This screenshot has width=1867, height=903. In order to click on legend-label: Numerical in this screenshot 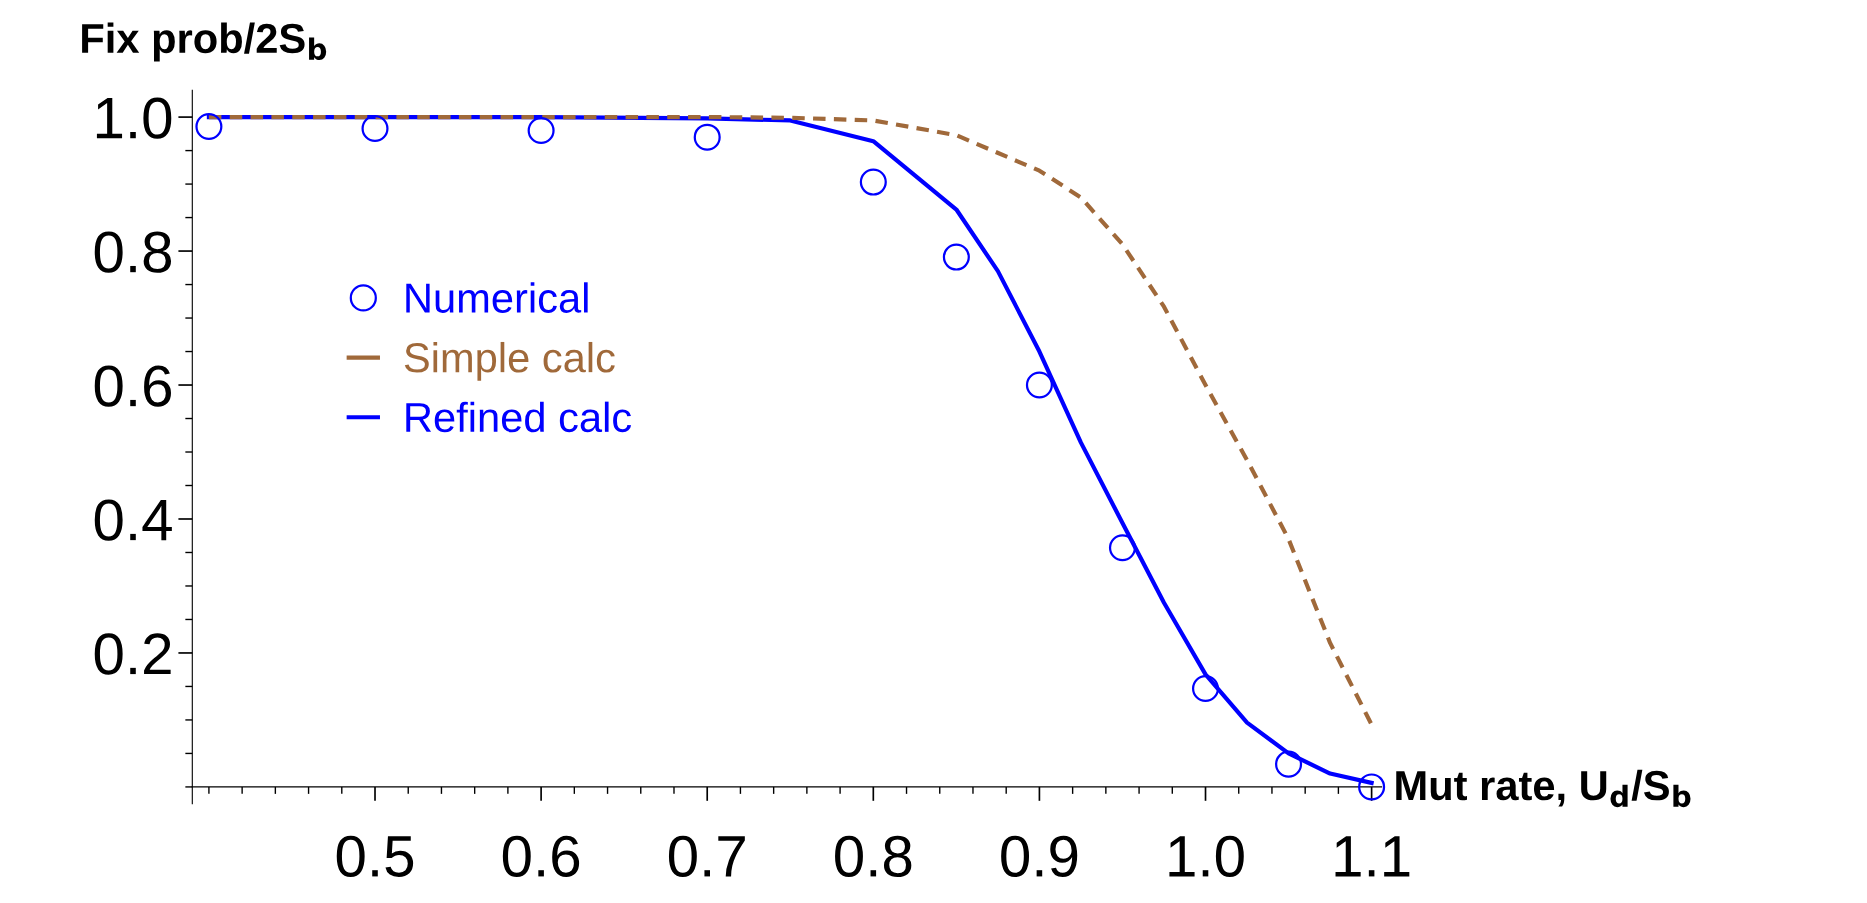, I will do `click(497, 297)`.